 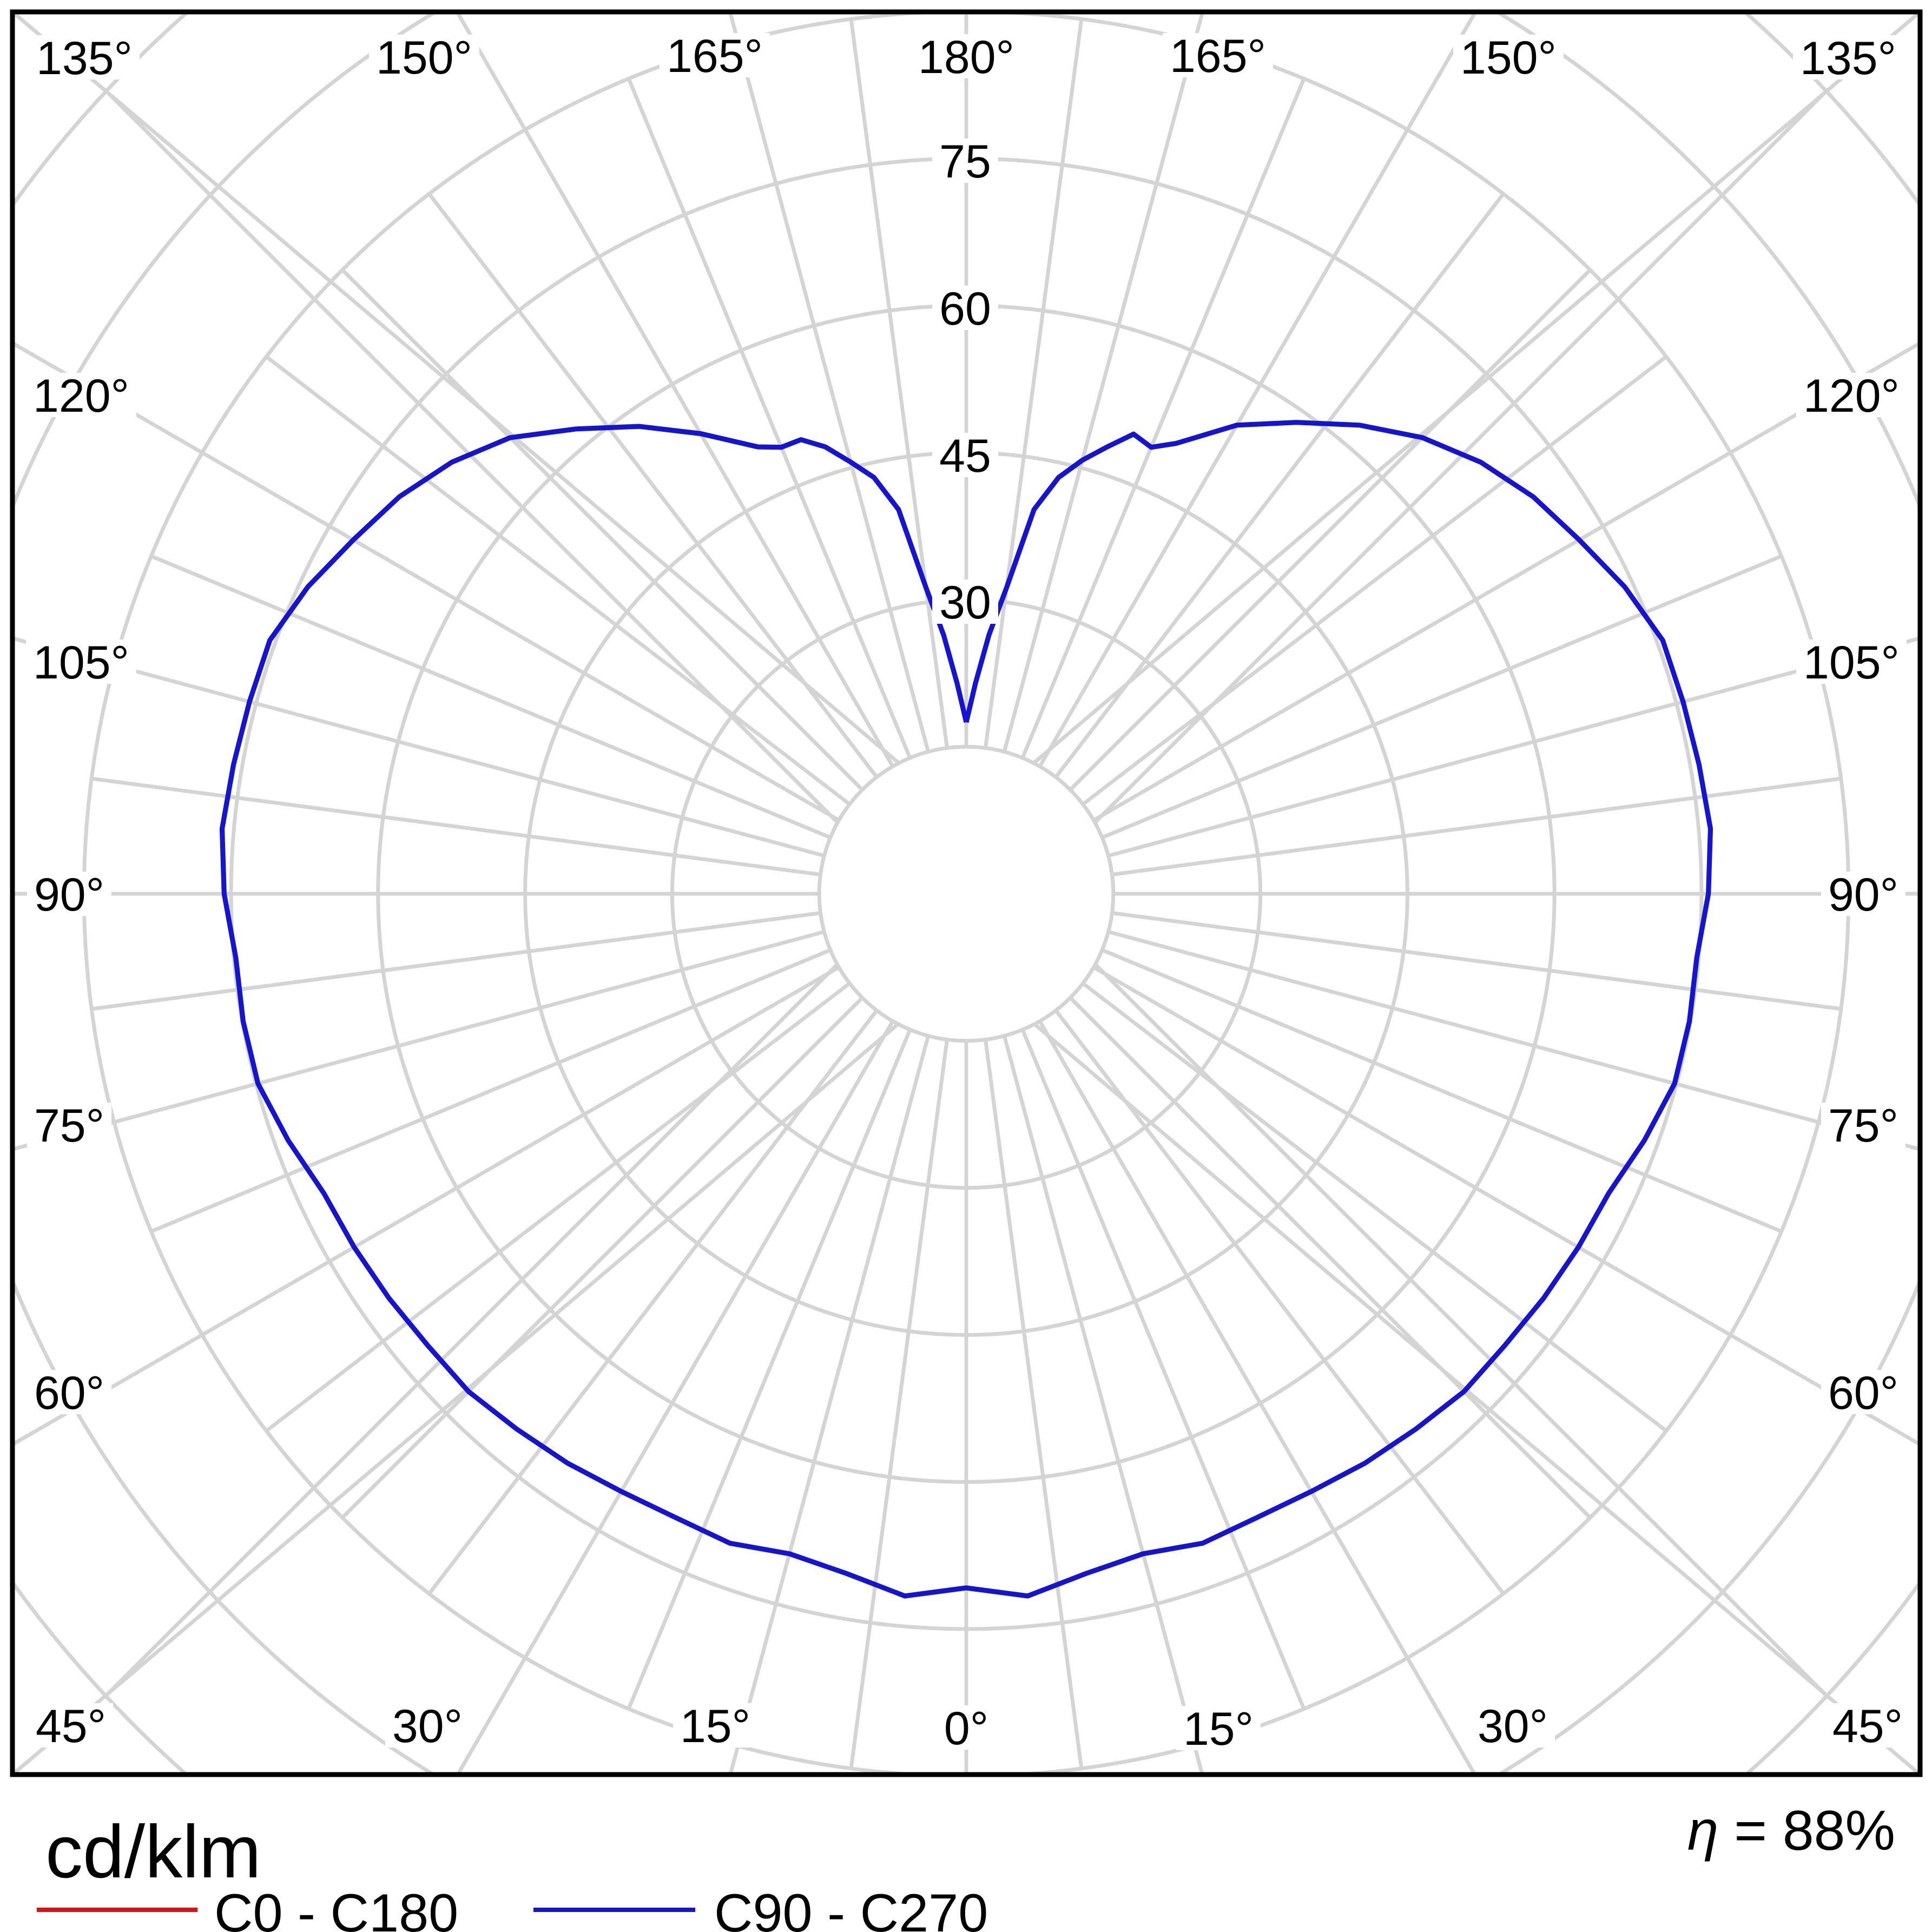 I want to click on svg-text: C90 - C270, so click(x=851, y=1907).